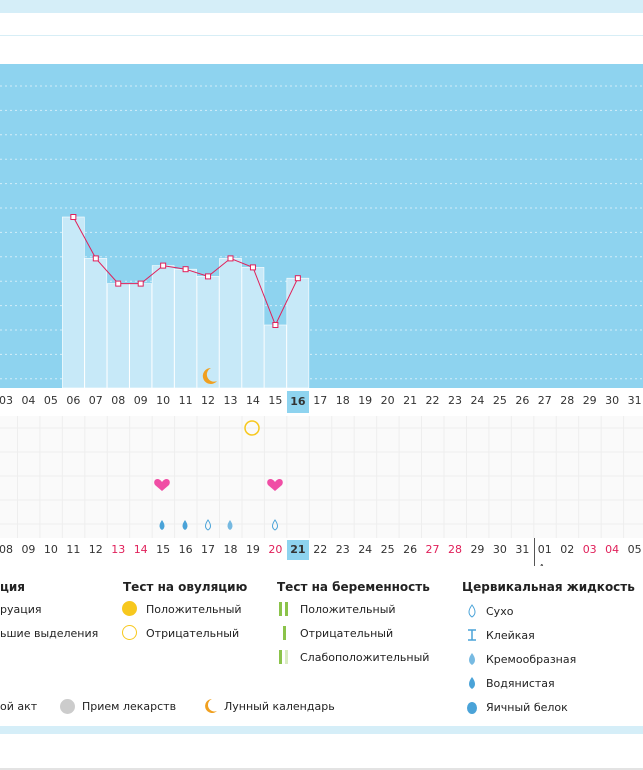 The width and height of the screenshot is (643, 770). What do you see at coordinates (21, 609) in the screenshot?
I see `legend-col1-item1: руация` at bounding box center [21, 609].